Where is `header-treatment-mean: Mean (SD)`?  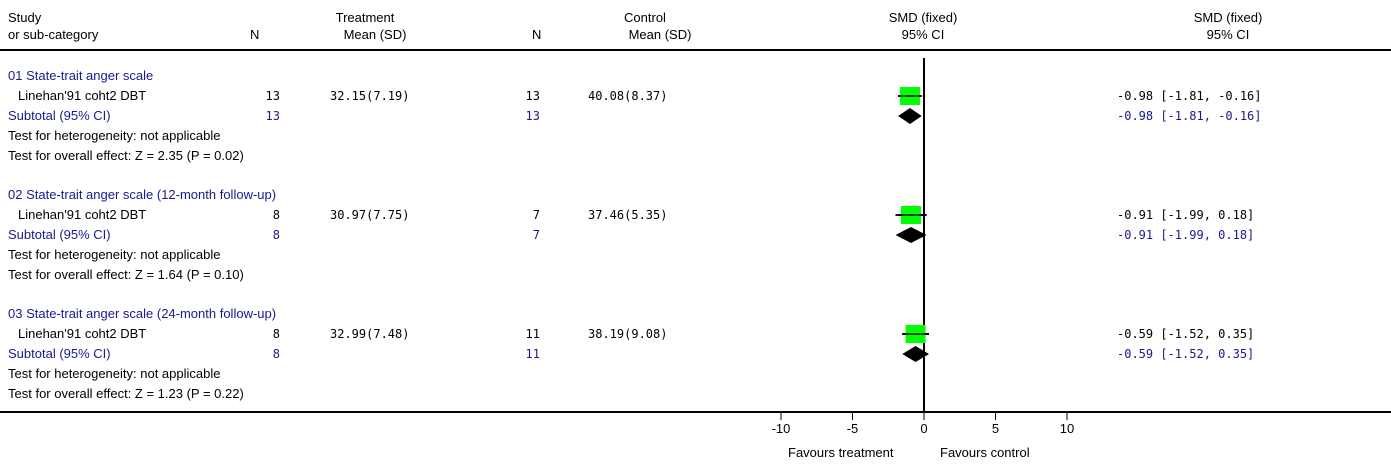 header-treatment-mean: Mean (SD) is located at coordinates (375, 34).